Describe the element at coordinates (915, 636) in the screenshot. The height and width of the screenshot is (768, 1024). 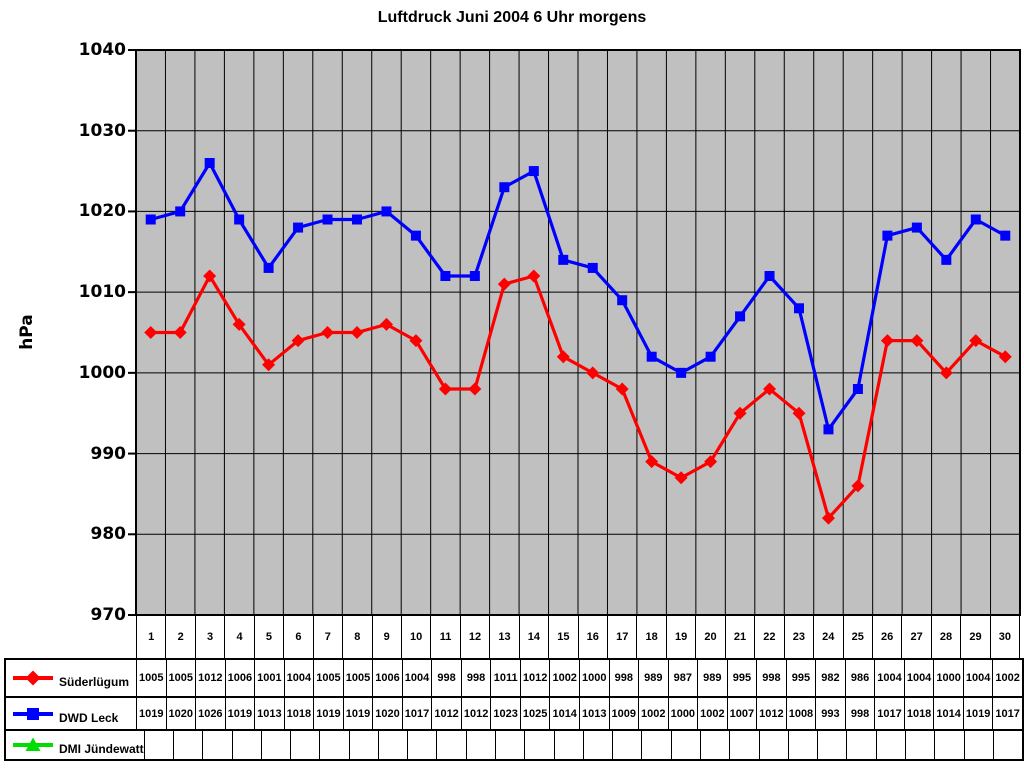
I see `x-category-cell: 27` at that location.